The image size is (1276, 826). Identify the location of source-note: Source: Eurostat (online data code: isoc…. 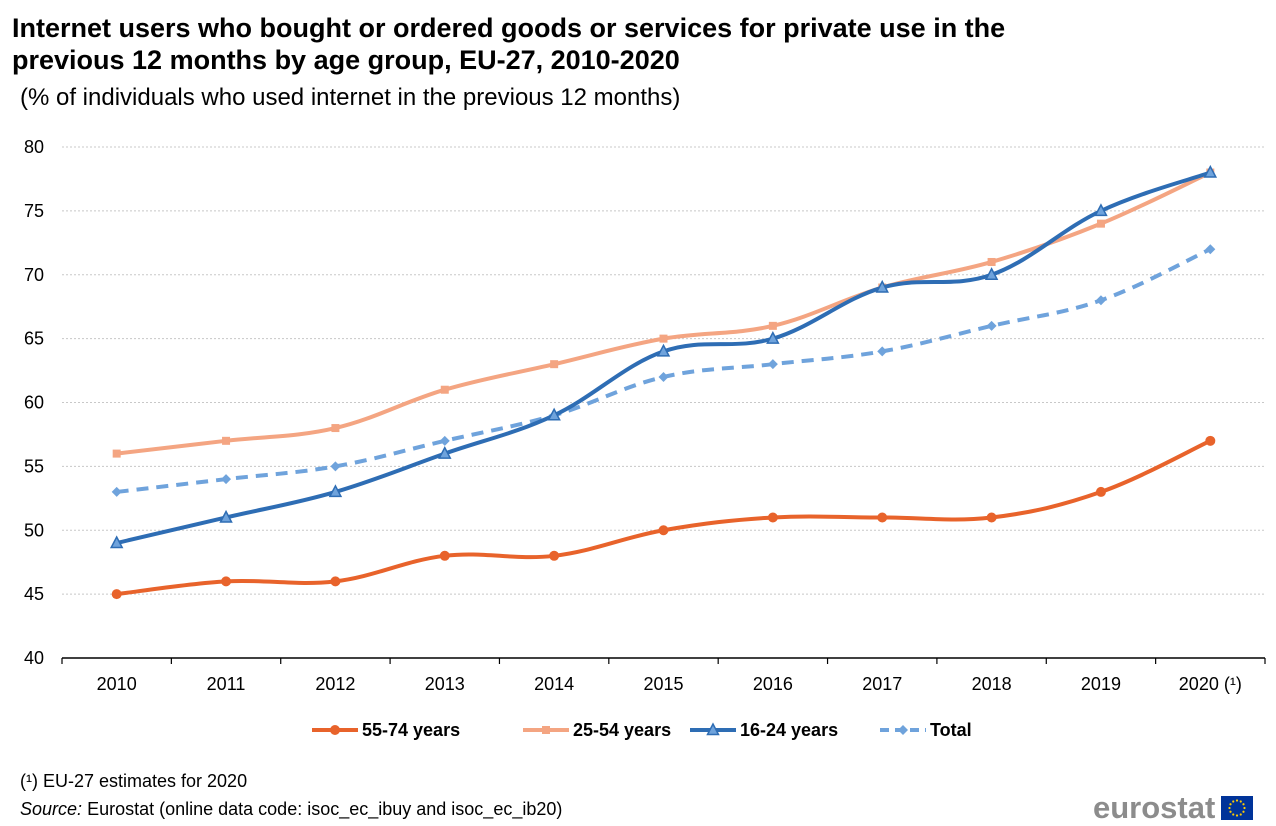
(291, 809).